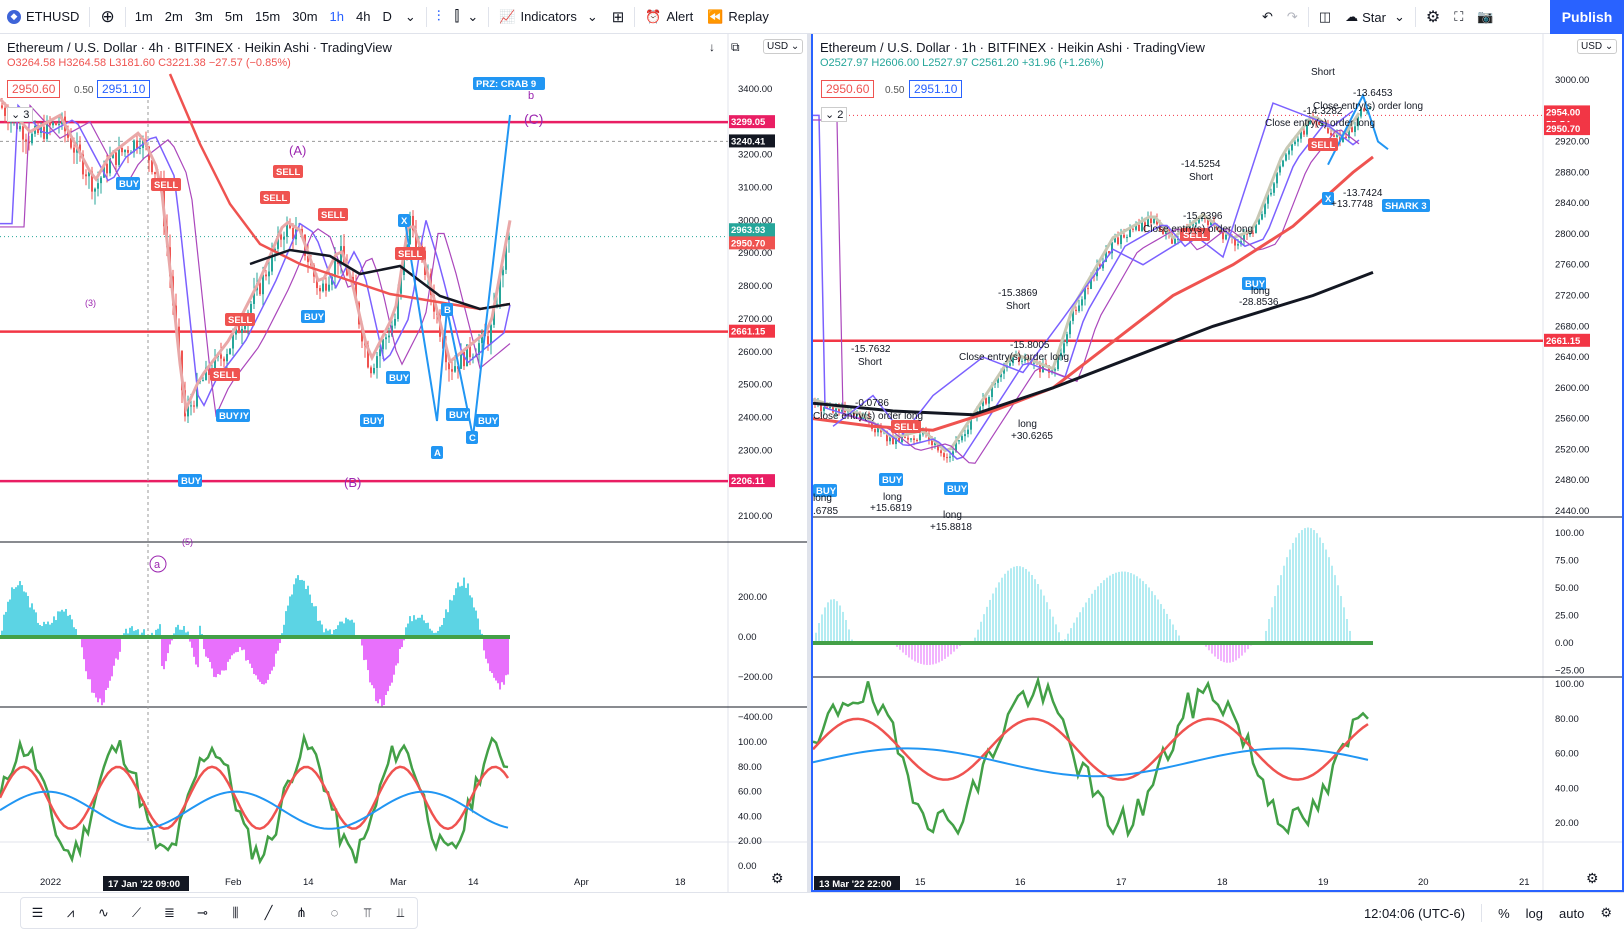 The height and width of the screenshot is (933, 1624). I want to click on left-price-tag-bg, so click(752, 230).